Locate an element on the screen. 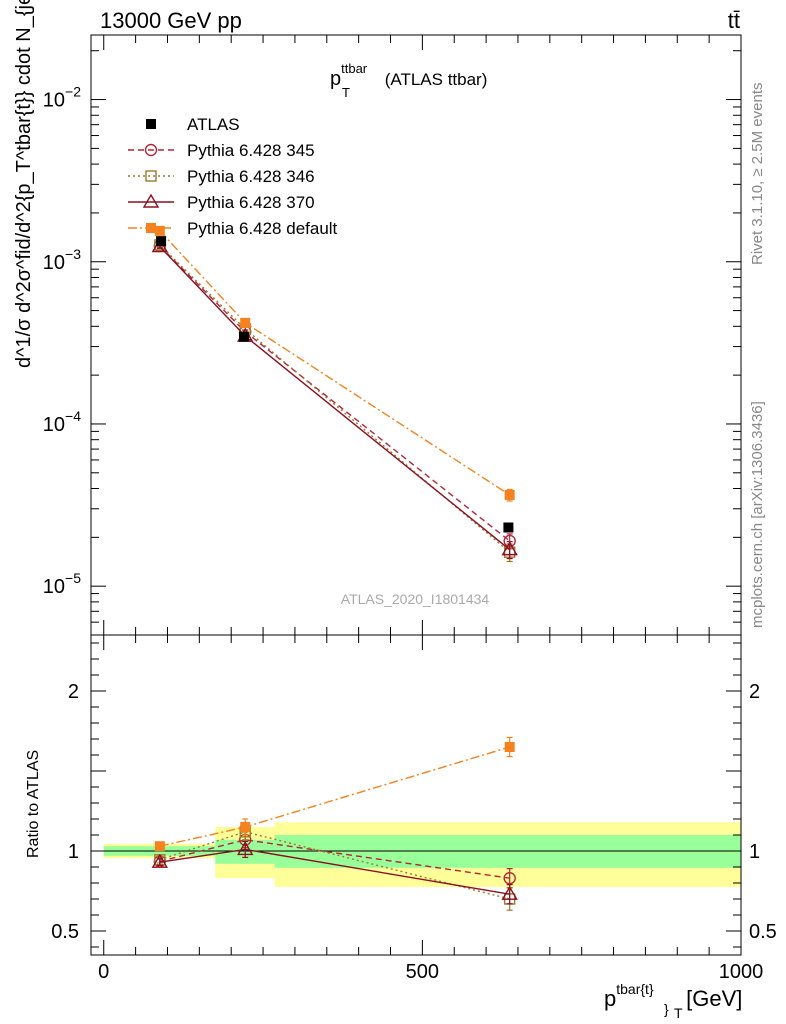 The image size is (786, 1024). ratio-ytick-label-left: 1 is located at coordinates (73, 852).